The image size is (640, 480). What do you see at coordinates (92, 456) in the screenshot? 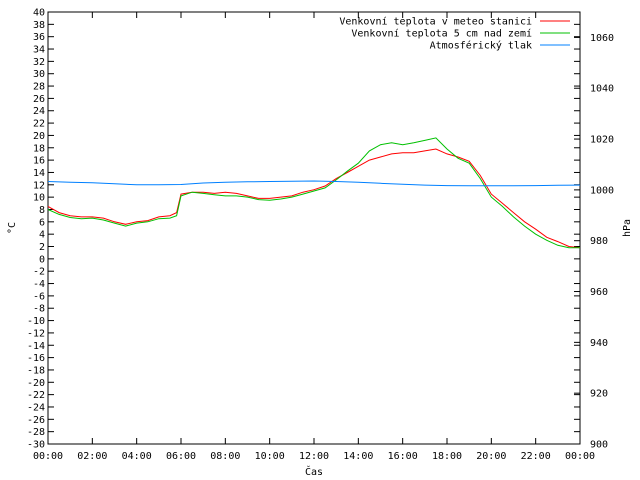
I see `x-tick-label: 02:00` at bounding box center [92, 456].